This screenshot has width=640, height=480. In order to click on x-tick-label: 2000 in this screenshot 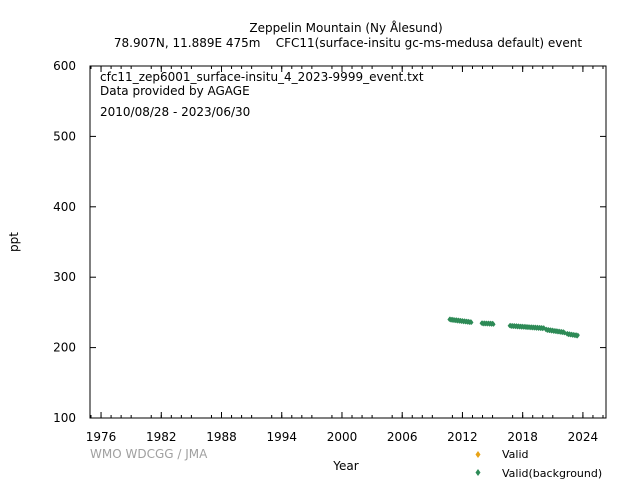, I will do `click(342, 437)`.